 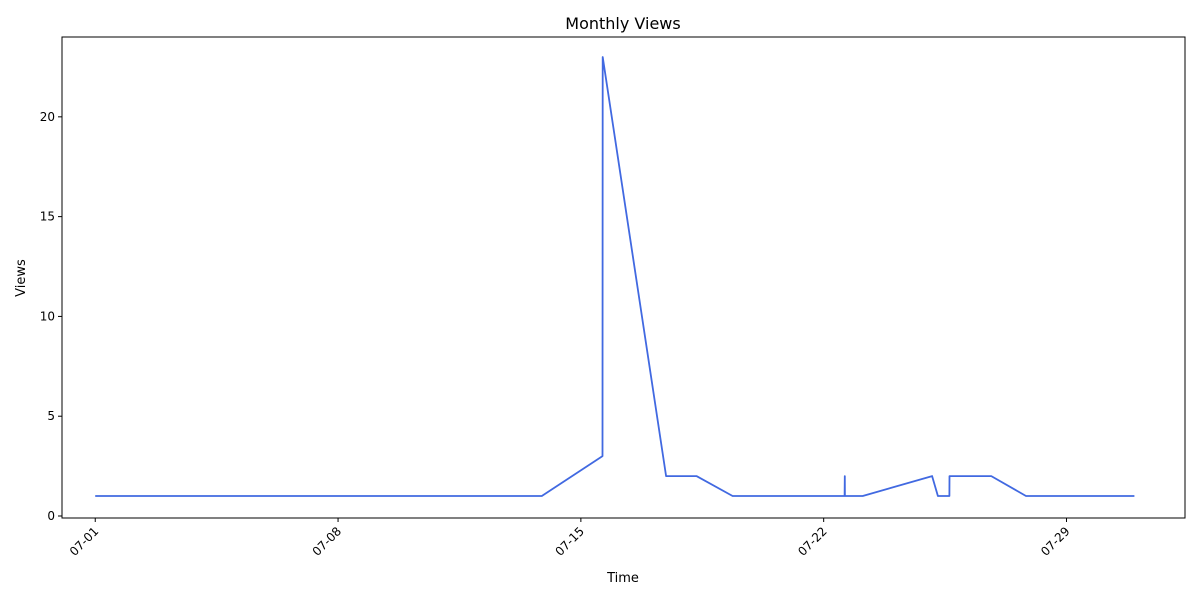 What do you see at coordinates (47, 316) in the screenshot?
I see `y-tick-label: 10` at bounding box center [47, 316].